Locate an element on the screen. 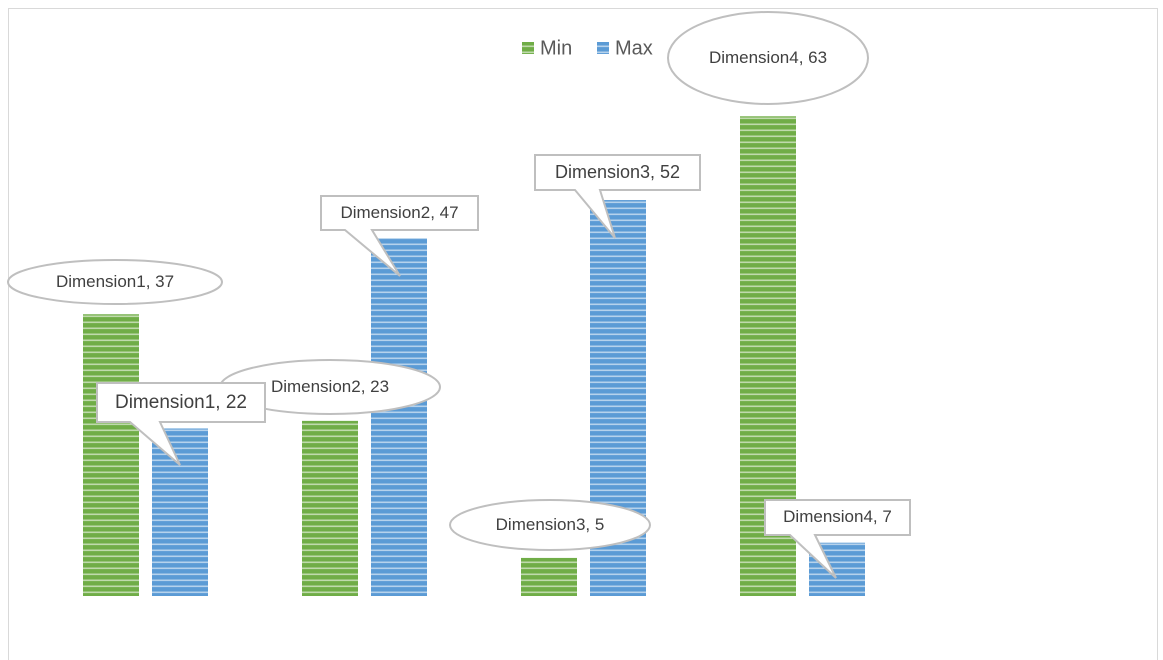 The image size is (1163, 660). data-label: Dimension4, 63 is located at coordinates (768, 57).